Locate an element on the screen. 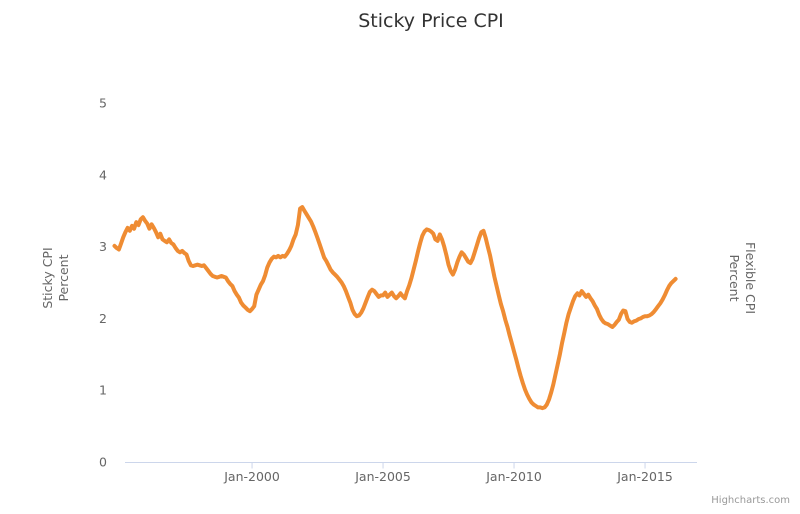 This screenshot has height=514, width=800. y-axis-label: 4 is located at coordinates (103, 174).